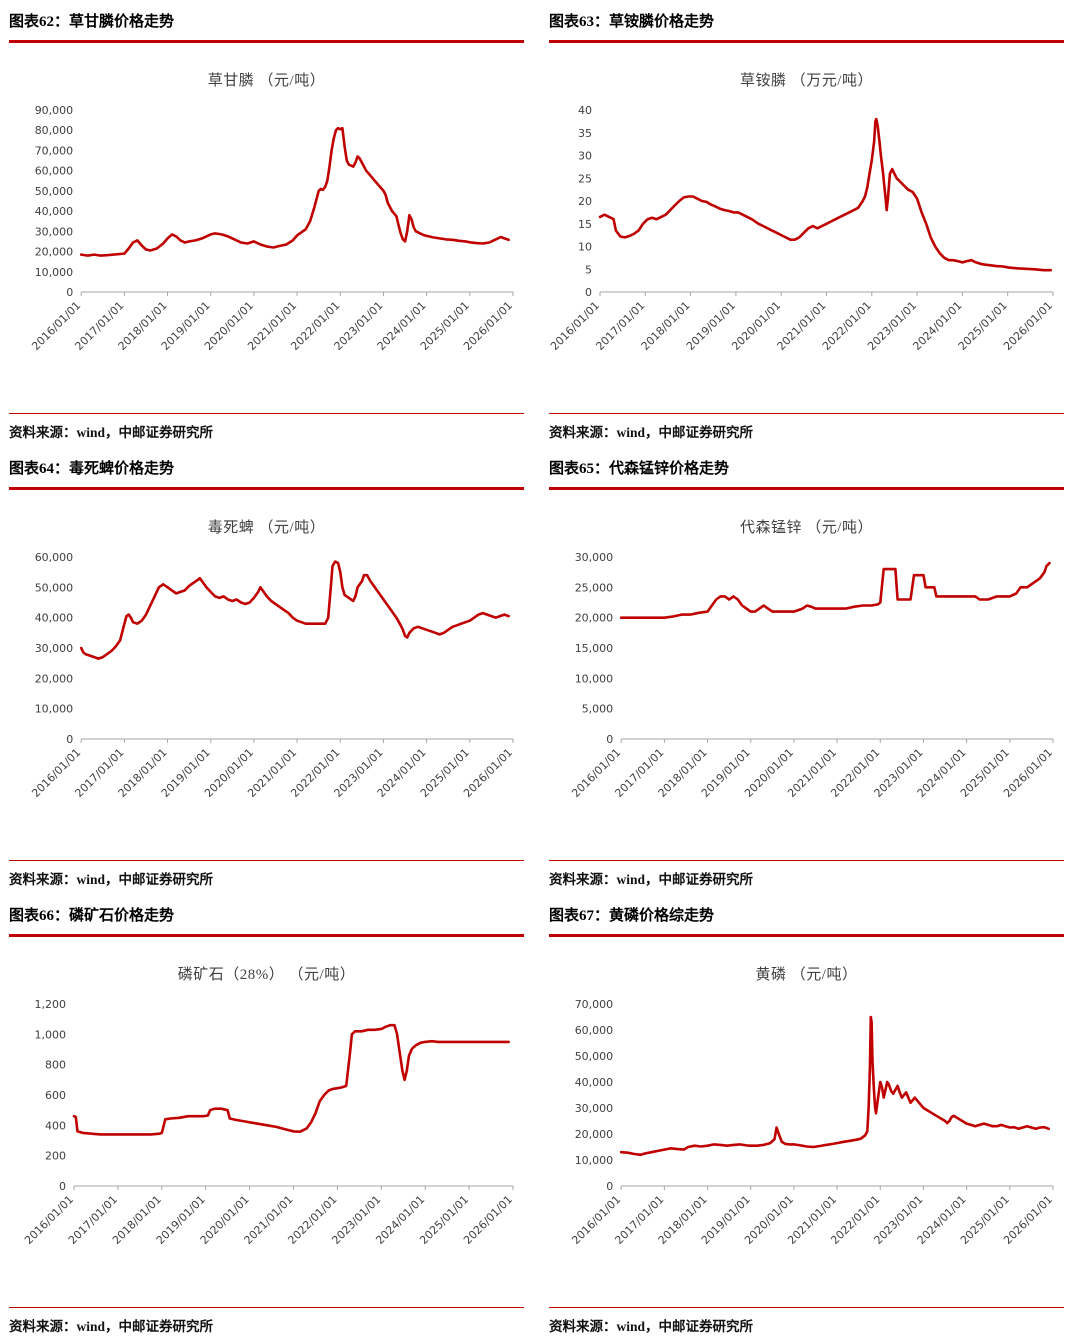 The image size is (1080, 1341). Describe the element at coordinates (806, 528) in the screenshot. I see `chart-title: 代森锰锌 （元/吨）` at that location.